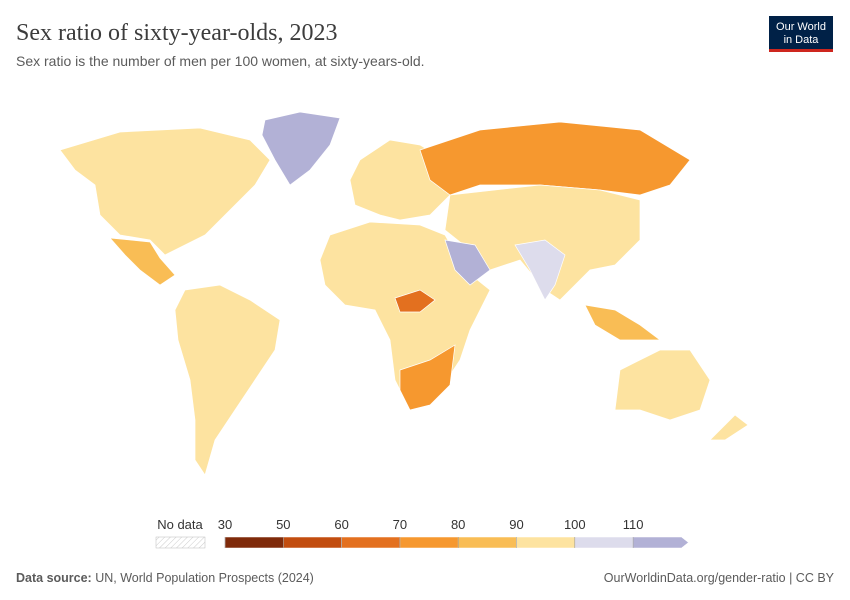 The width and height of the screenshot is (850, 600). What do you see at coordinates (176, 33) in the screenshot?
I see `title: Sex ratio of sixty-year-olds, 2023` at bounding box center [176, 33].